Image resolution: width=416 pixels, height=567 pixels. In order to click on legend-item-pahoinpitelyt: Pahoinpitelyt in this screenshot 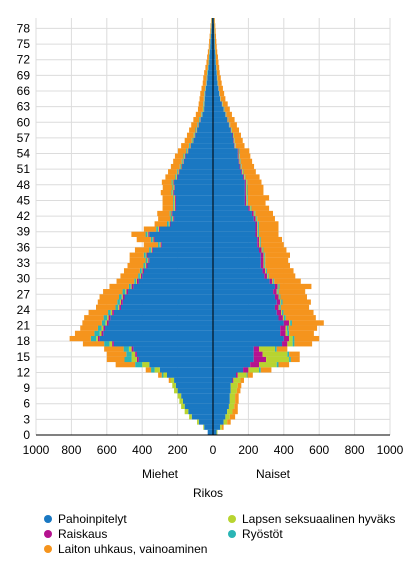, I will do `click(85, 519)`.